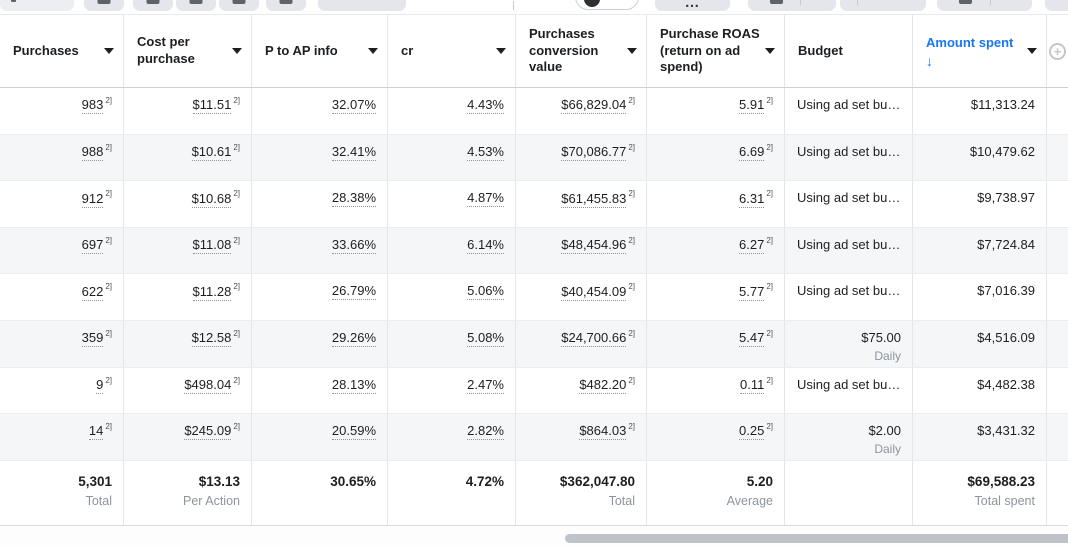 The height and width of the screenshot is (545, 1068). I want to click on roas-cell: 0.11 2], so click(716, 390).